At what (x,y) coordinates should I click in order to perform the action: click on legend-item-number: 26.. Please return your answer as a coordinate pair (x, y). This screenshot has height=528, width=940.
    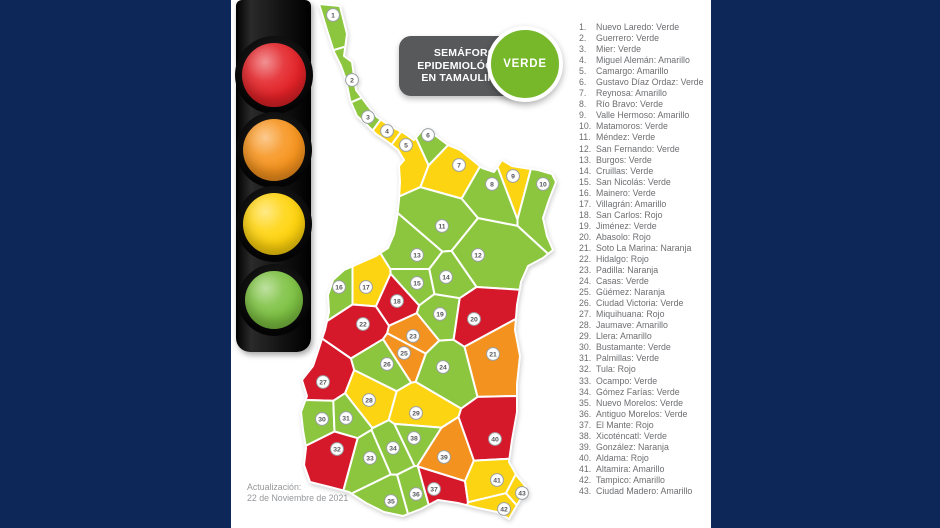
    Looking at the image, I should click on (585, 303).